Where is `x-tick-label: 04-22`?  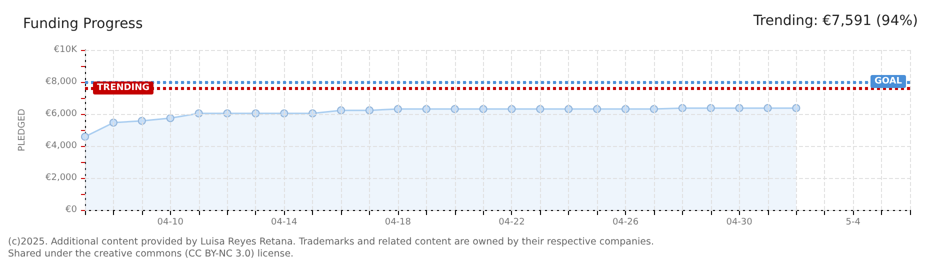
x-tick-label: 04-22 is located at coordinates (511, 223).